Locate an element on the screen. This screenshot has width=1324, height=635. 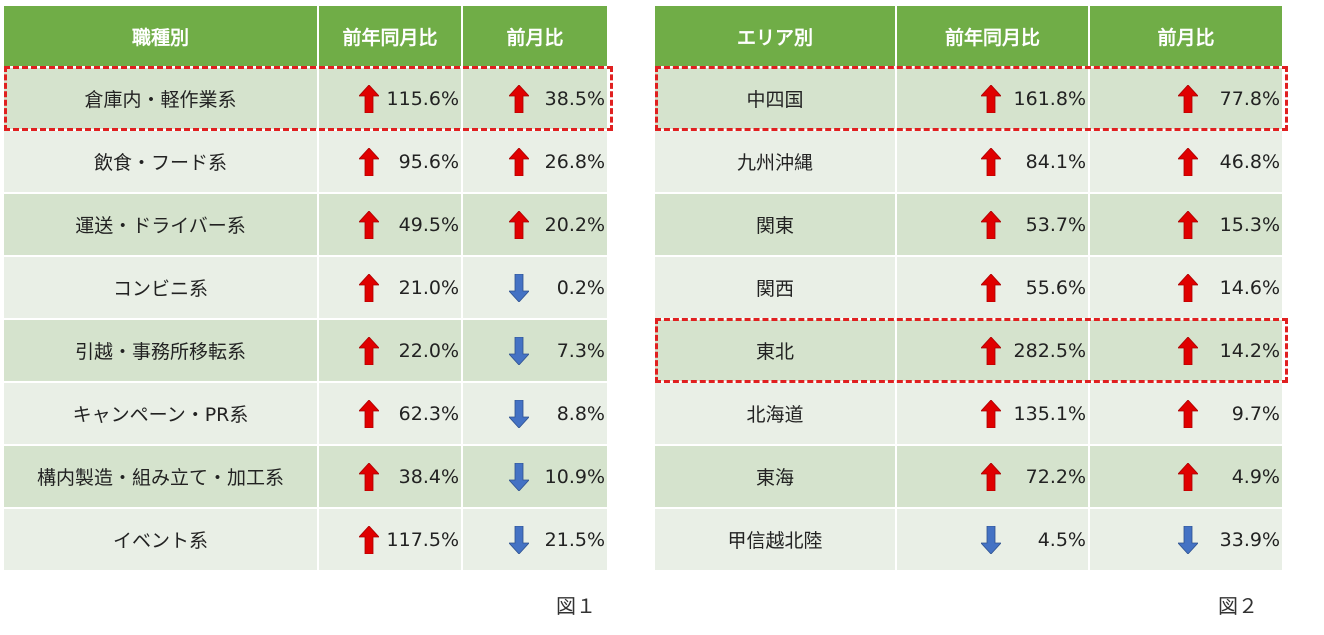
row-label: 倉庫内・軽作業系 is located at coordinates (160, 98).